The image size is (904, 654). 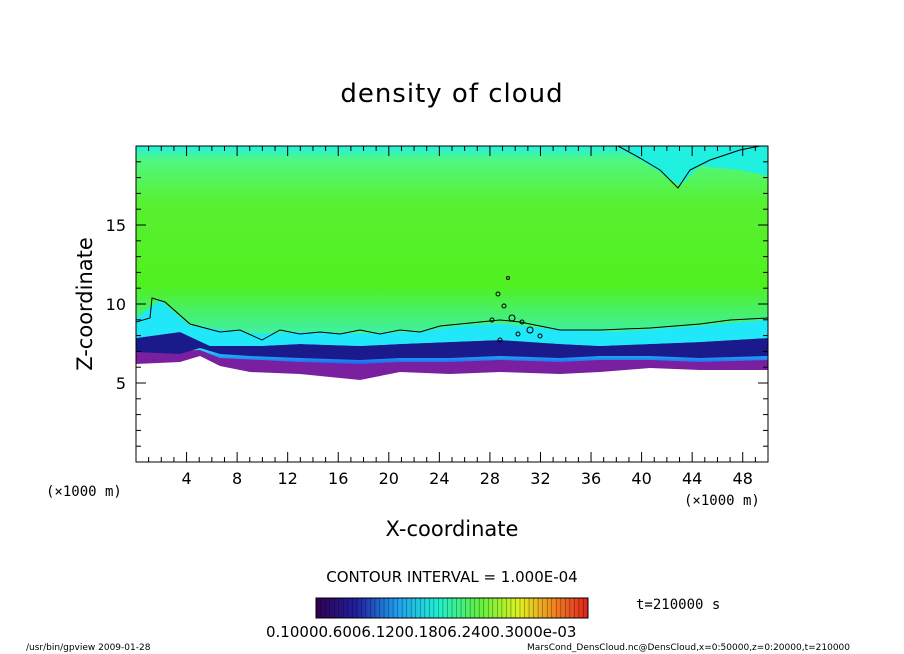 I want to click on x-tick-label: 24, so click(x=439, y=478).